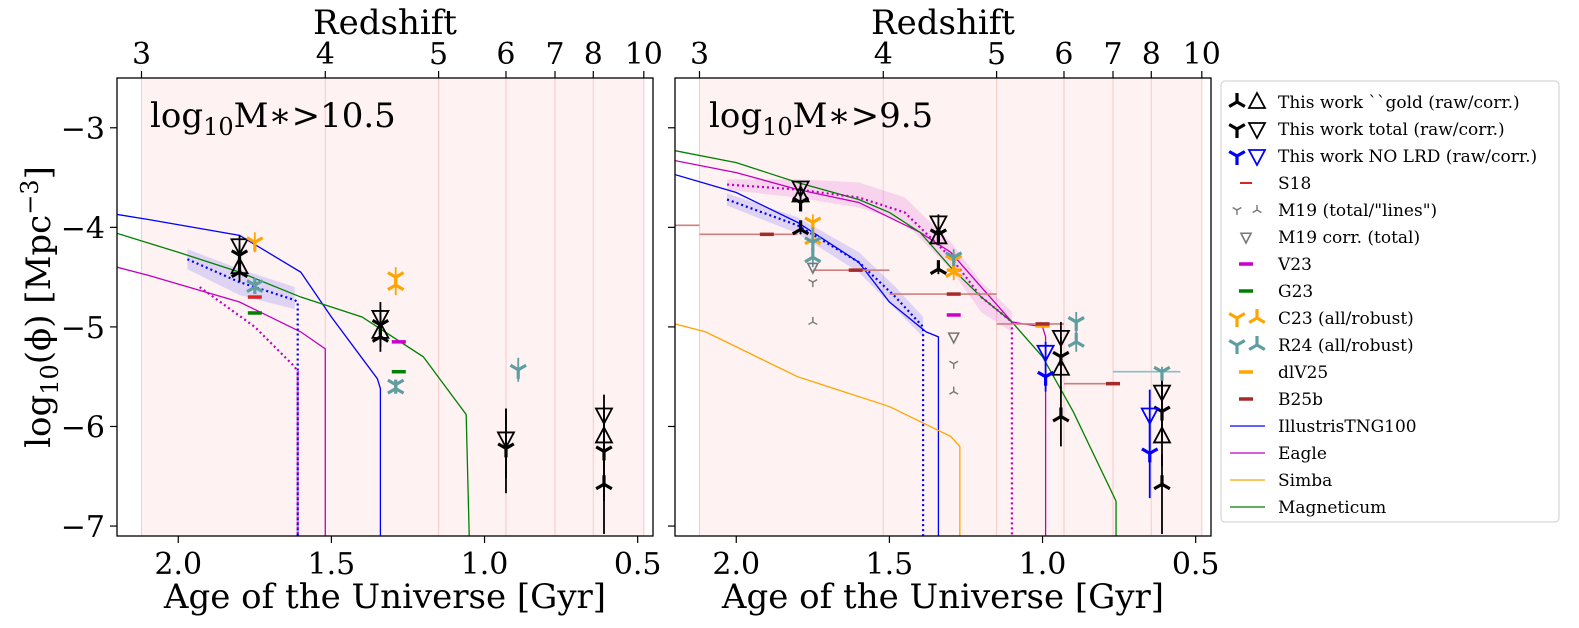 The image size is (1579, 628). What do you see at coordinates (1399, 103) in the screenshot?
I see `legend-entry-label: This work ``gold (raw/corr.)` at bounding box center [1399, 103].